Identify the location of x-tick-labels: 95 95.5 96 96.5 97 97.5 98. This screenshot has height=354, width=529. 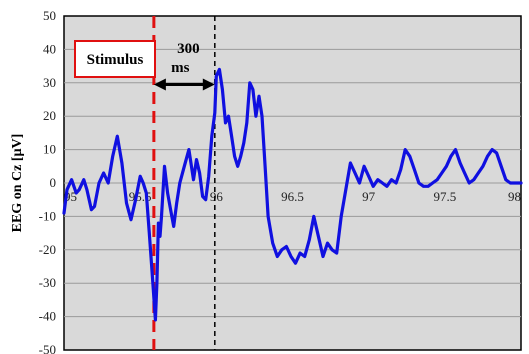
(292, 196).